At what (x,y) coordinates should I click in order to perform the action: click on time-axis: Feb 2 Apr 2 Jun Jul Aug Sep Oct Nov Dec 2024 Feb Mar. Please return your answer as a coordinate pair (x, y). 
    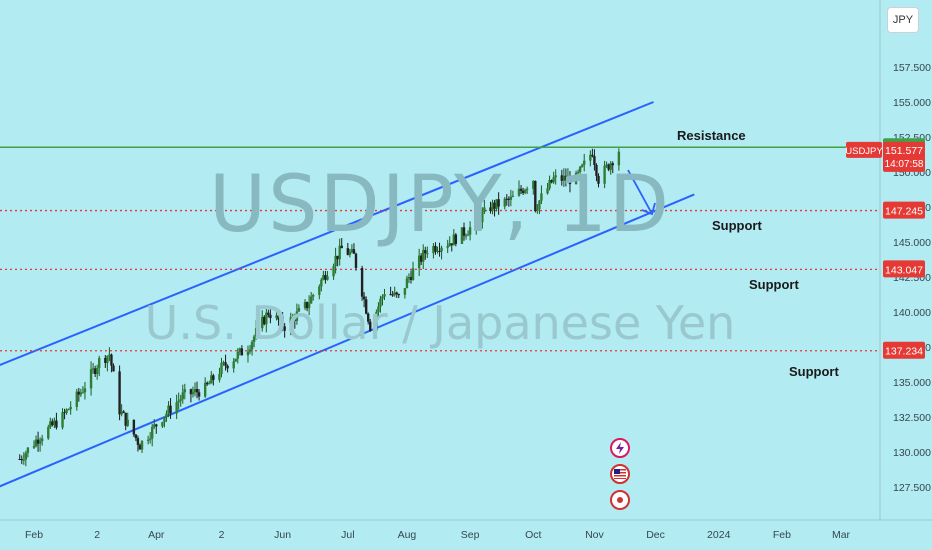
    Looking at the image, I should click on (466, 530).